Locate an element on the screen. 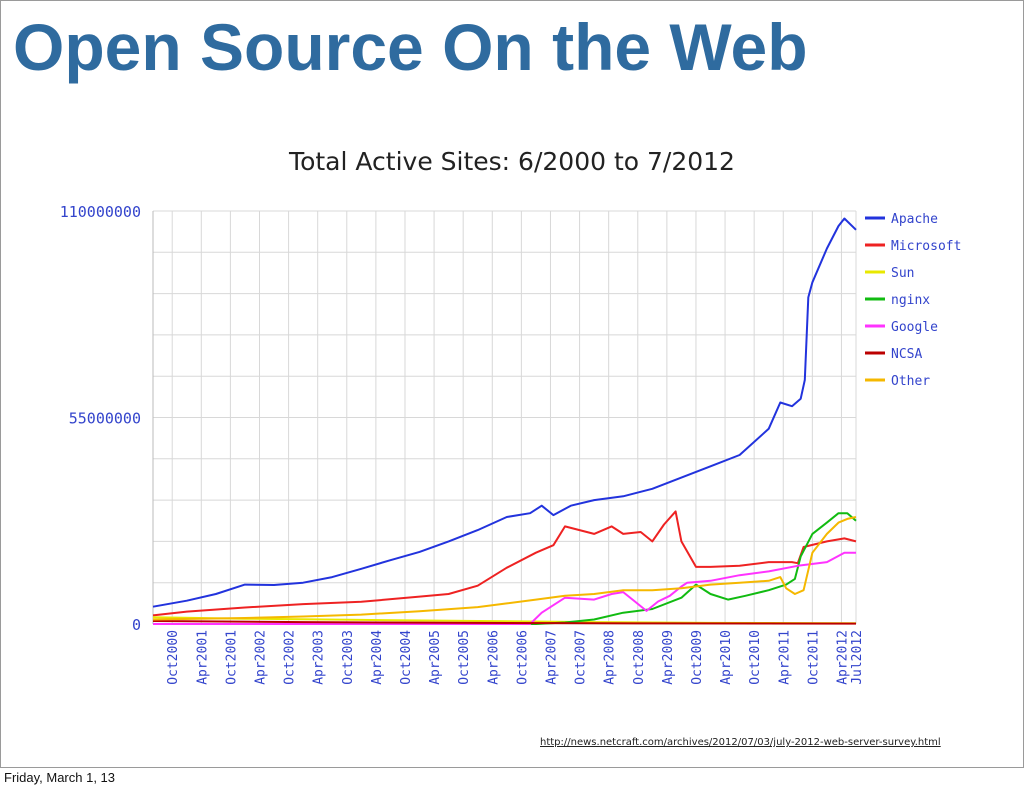 Image resolution: width=1024 pixels, height=788 pixels. x-tick-label: Oct2006 is located at coordinates (522, 657).